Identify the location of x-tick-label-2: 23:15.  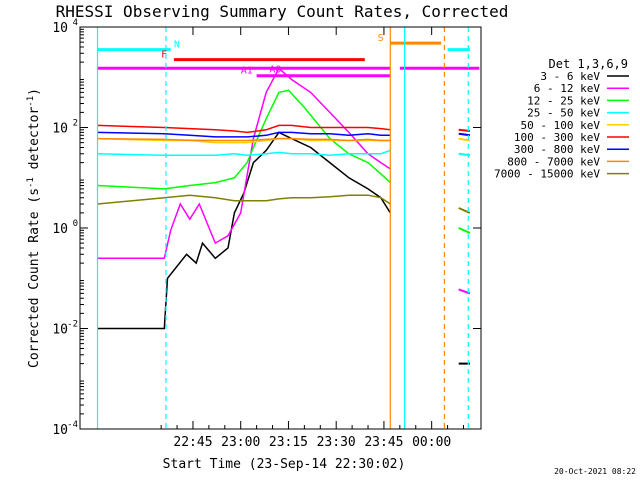
(288, 442).